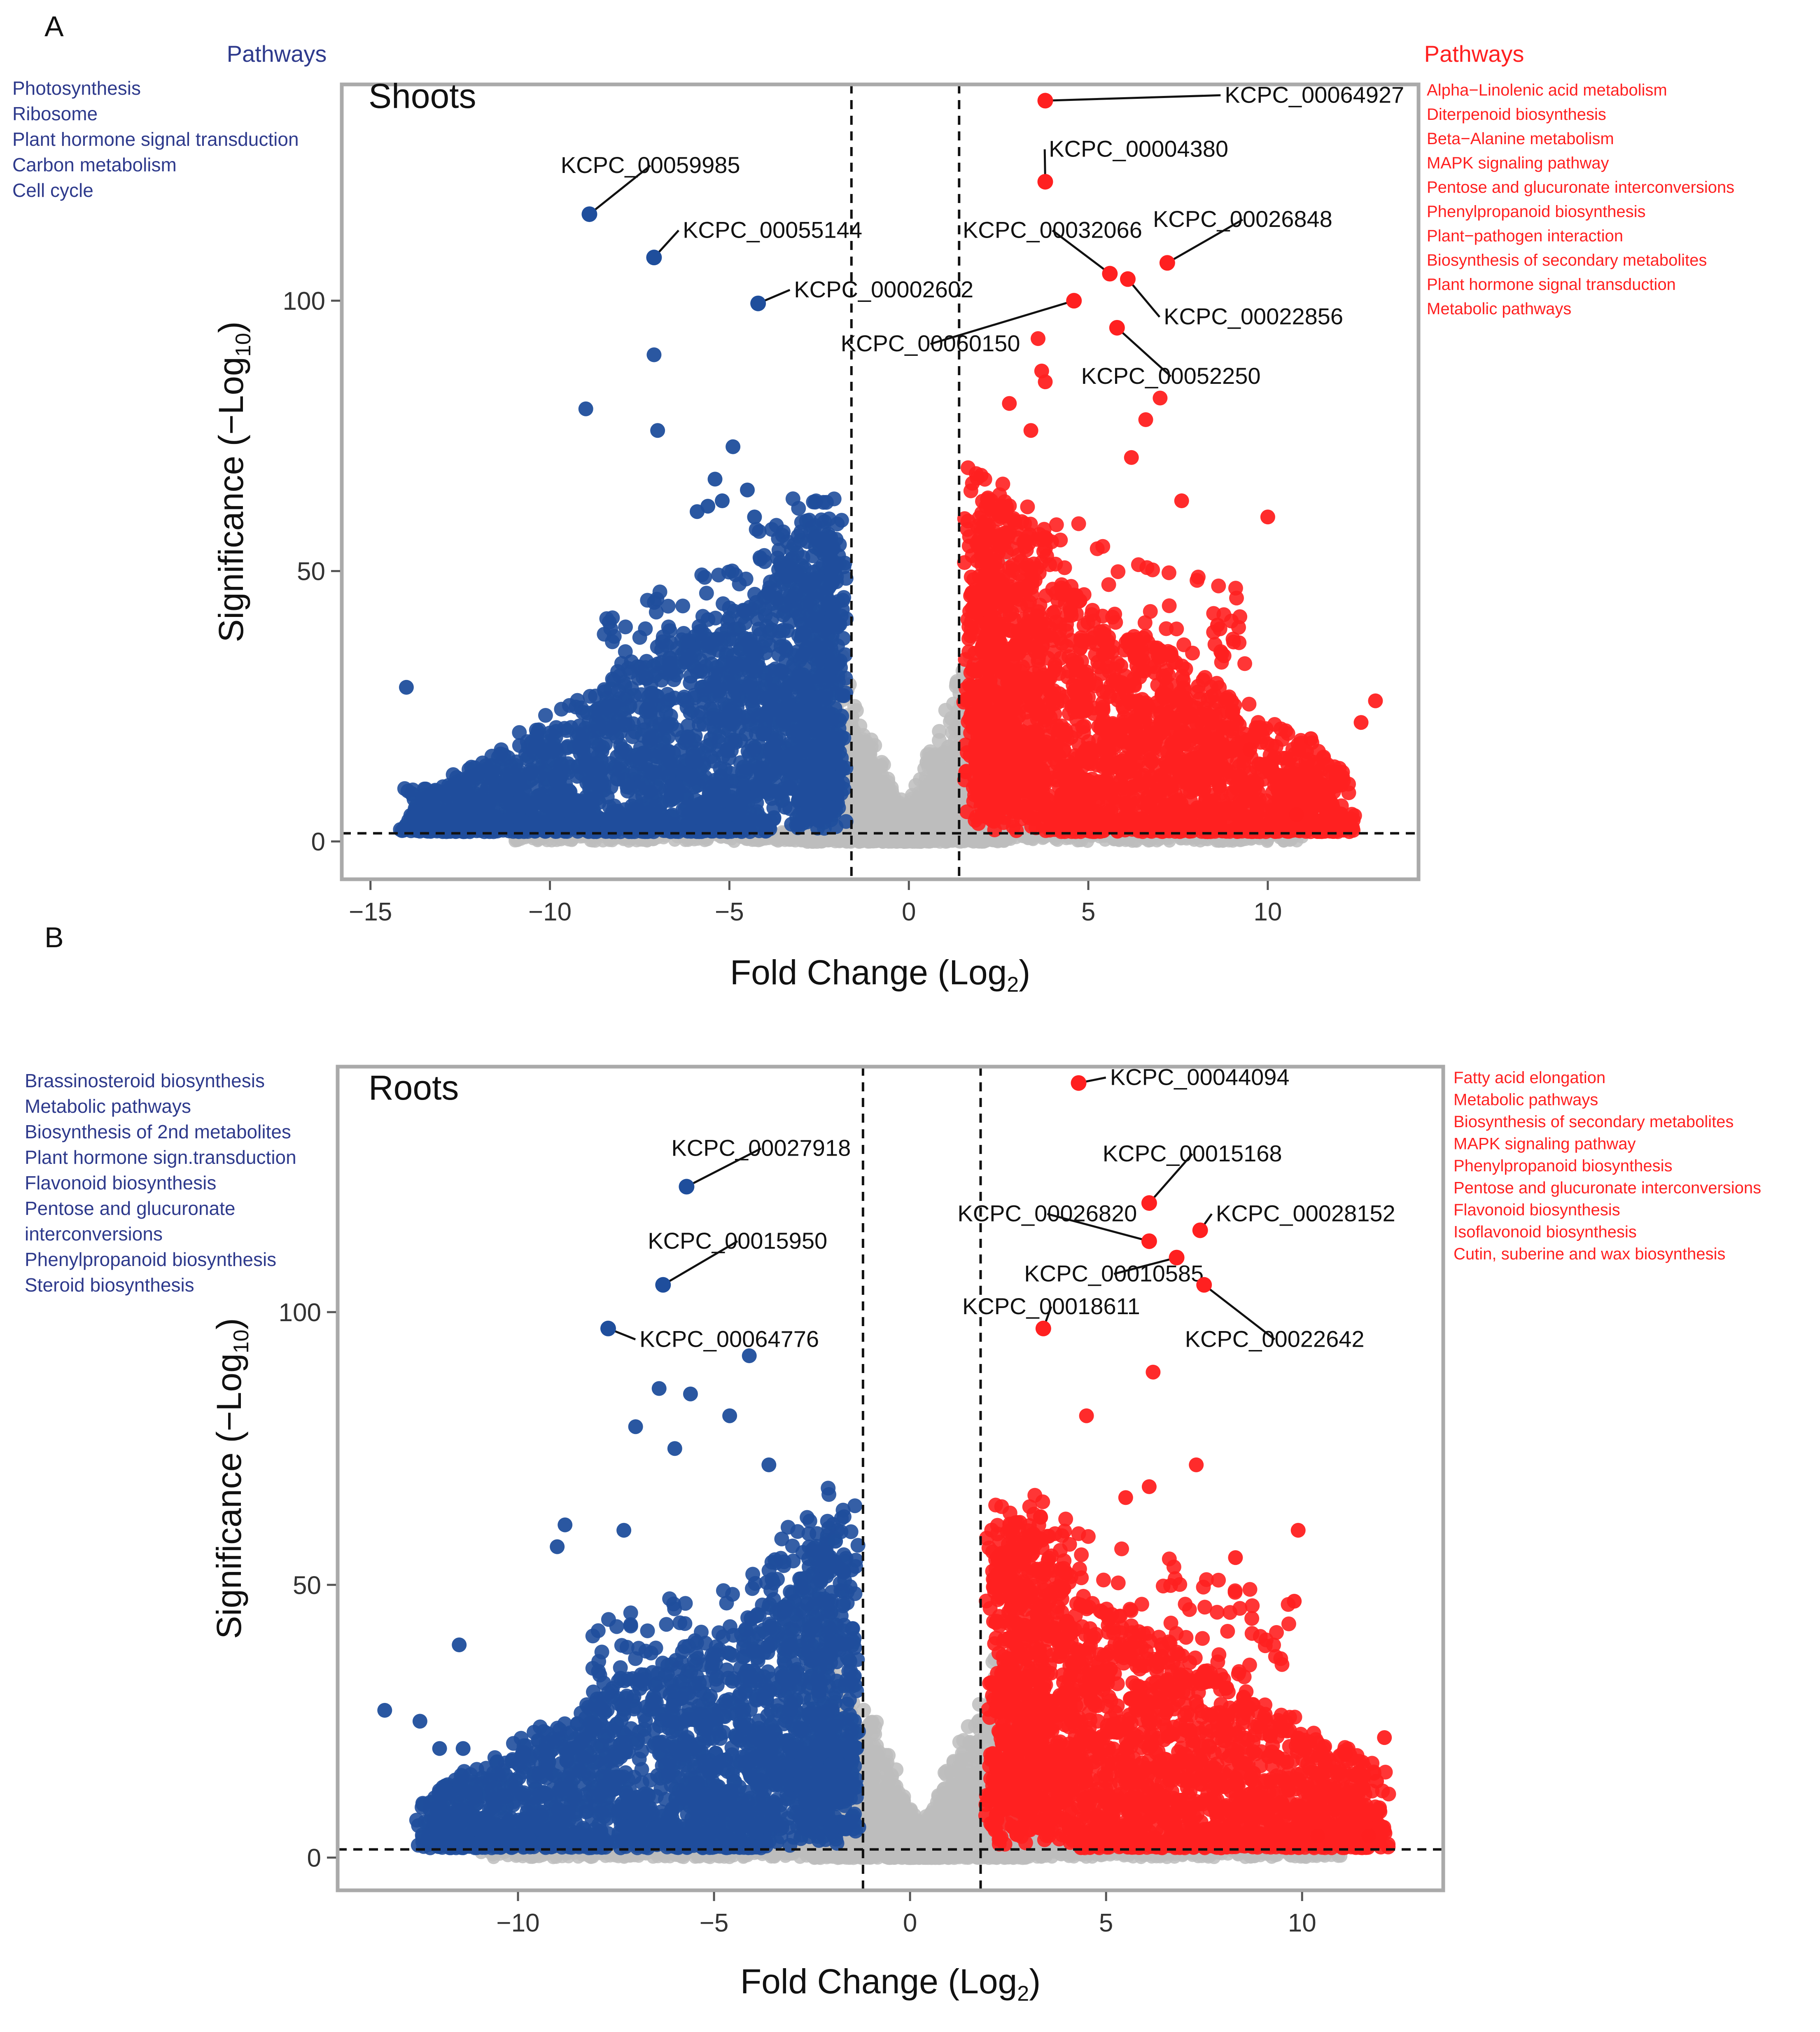 The image size is (1820, 2032). Describe the element at coordinates (1536, 212) in the screenshot. I see `right-pathway-item: Phenylpropanoid biosynthesis` at that location.